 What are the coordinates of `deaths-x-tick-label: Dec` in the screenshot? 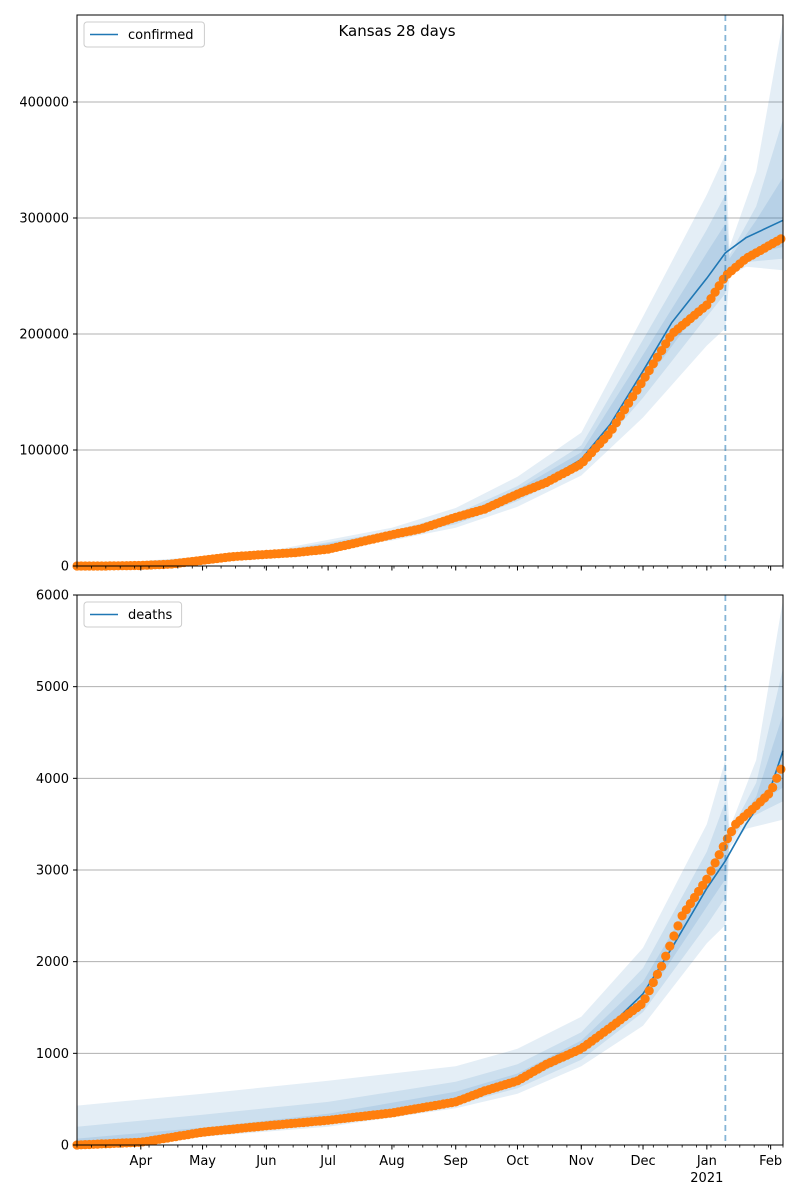 It's located at (642, 1161).